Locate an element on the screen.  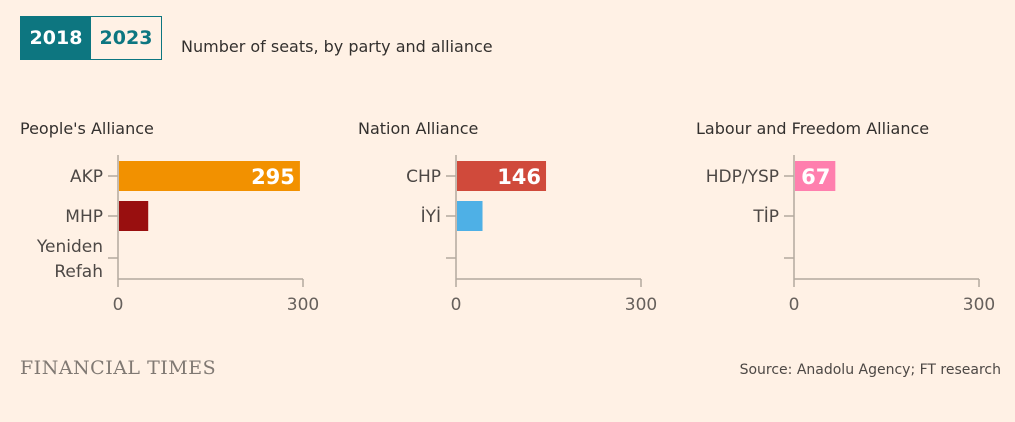
ft-logo: FINANCIAL TIMES is located at coordinates (118, 368).